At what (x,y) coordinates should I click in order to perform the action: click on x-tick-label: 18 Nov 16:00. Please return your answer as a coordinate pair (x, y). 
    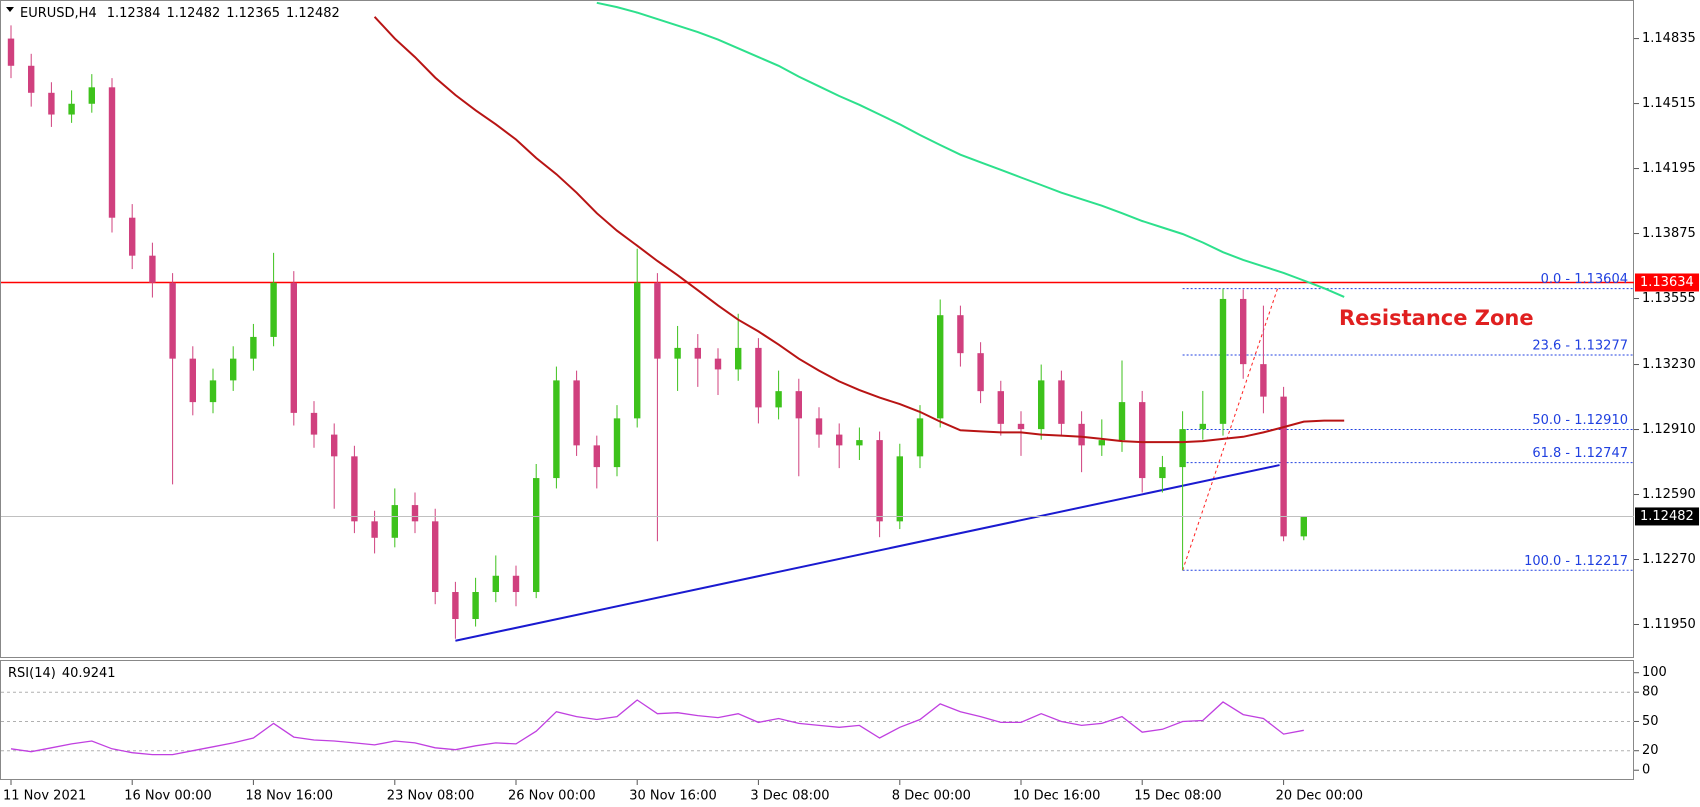
    Looking at the image, I should click on (289, 796).